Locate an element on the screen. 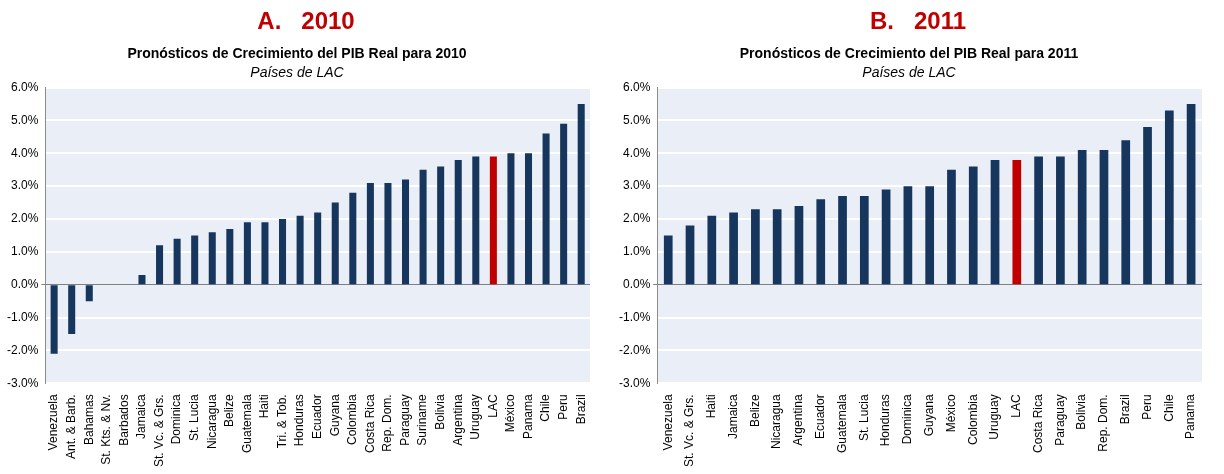  x-tick-label: Nicaragua is located at coordinates (211, 422).